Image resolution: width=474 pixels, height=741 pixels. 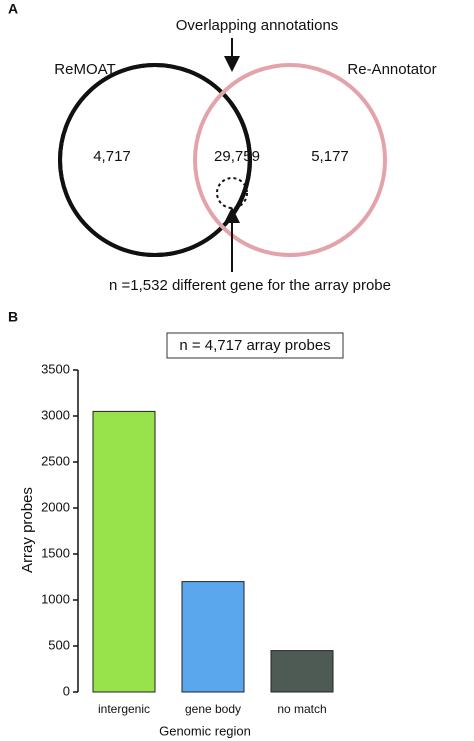 I want to click on count-label: 5,177, so click(x=330, y=156).